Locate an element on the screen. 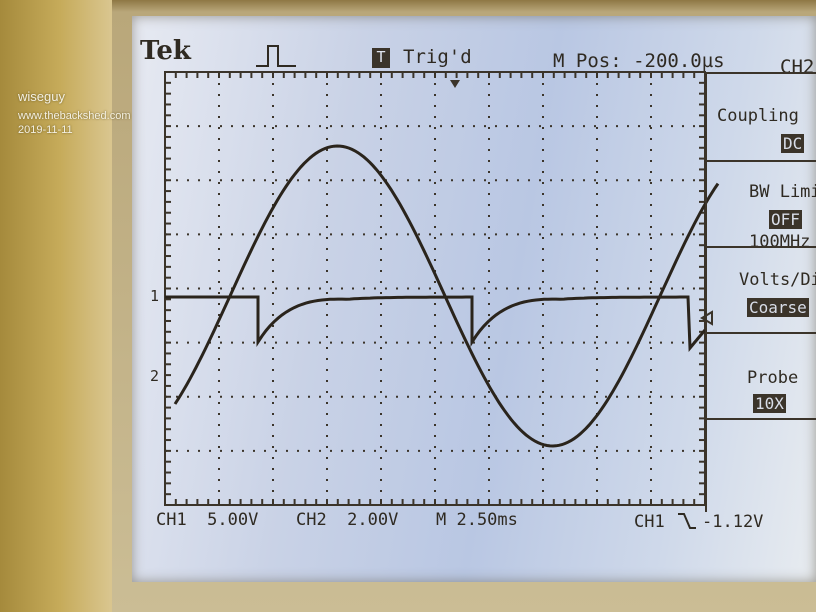 The width and height of the screenshot is (816, 612). ch2-scale: CH2 2.00V is located at coordinates (347, 520).